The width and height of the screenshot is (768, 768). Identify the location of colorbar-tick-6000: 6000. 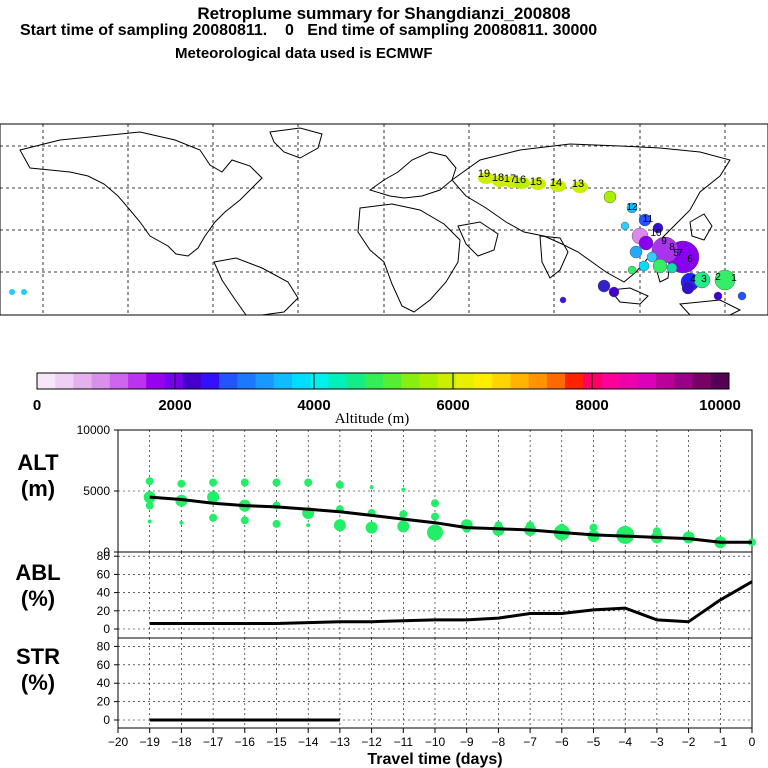
(452, 405).